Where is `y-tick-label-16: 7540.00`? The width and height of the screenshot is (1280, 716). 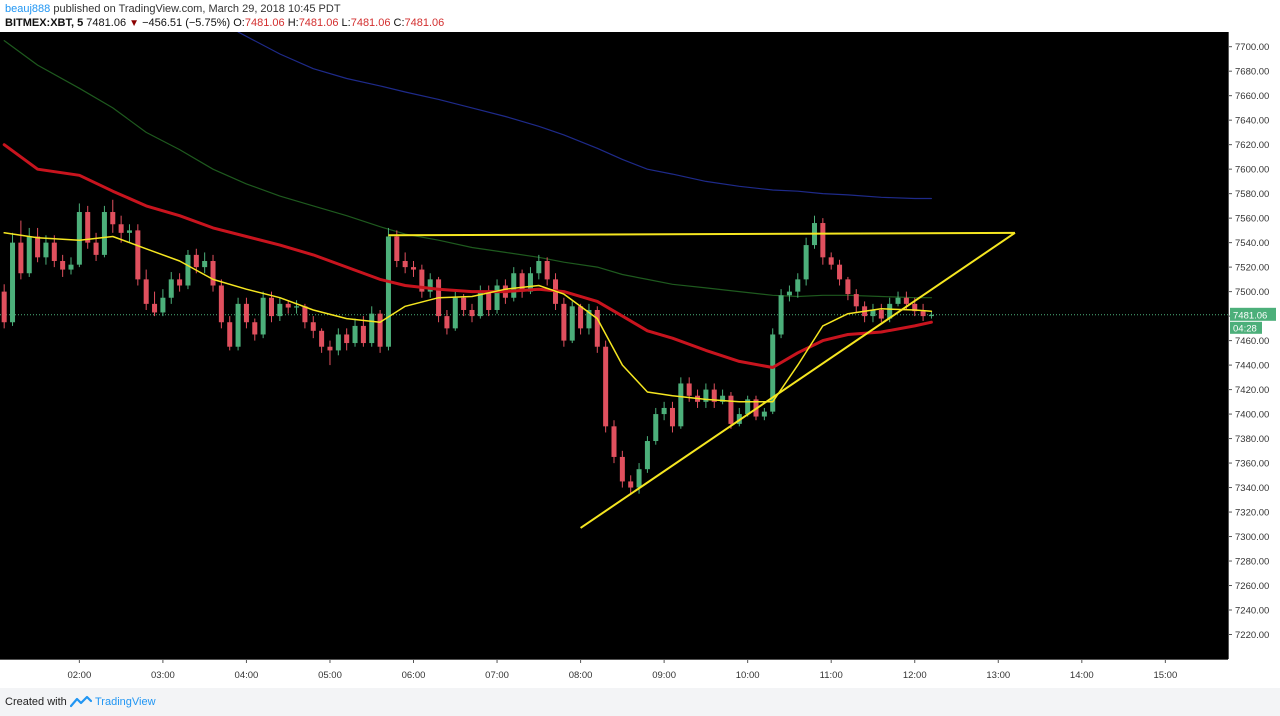
y-tick-label-16: 7540.00 is located at coordinates (1252, 243).